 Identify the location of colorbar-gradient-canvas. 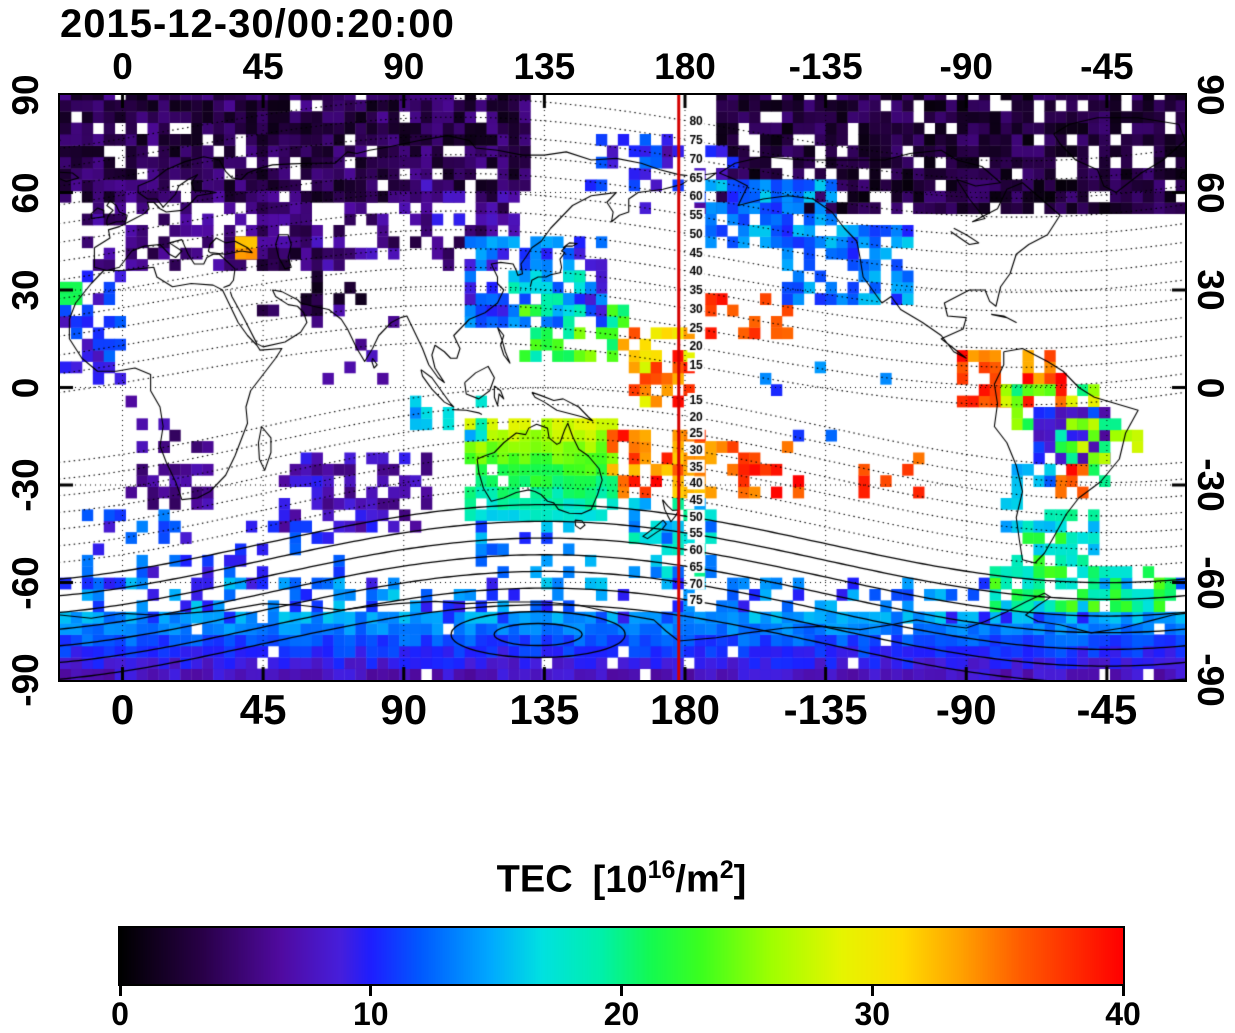
(621, 956).